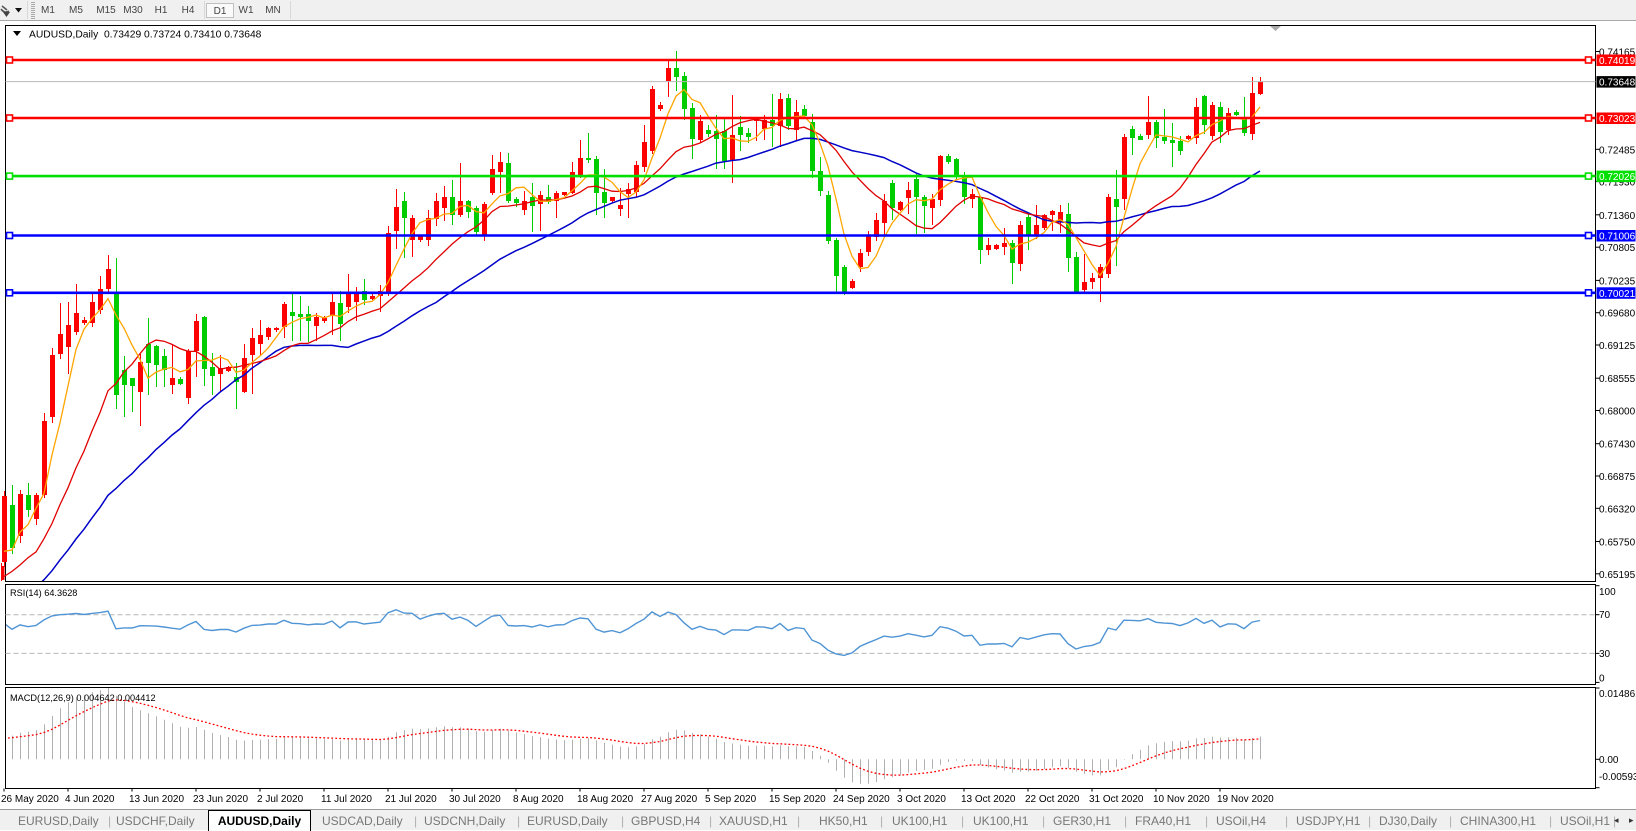 The height and width of the screenshot is (831, 1636). Describe the element at coordinates (411, 799) in the screenshot. I see `svg-text: 21 Jul 2020` at that location.